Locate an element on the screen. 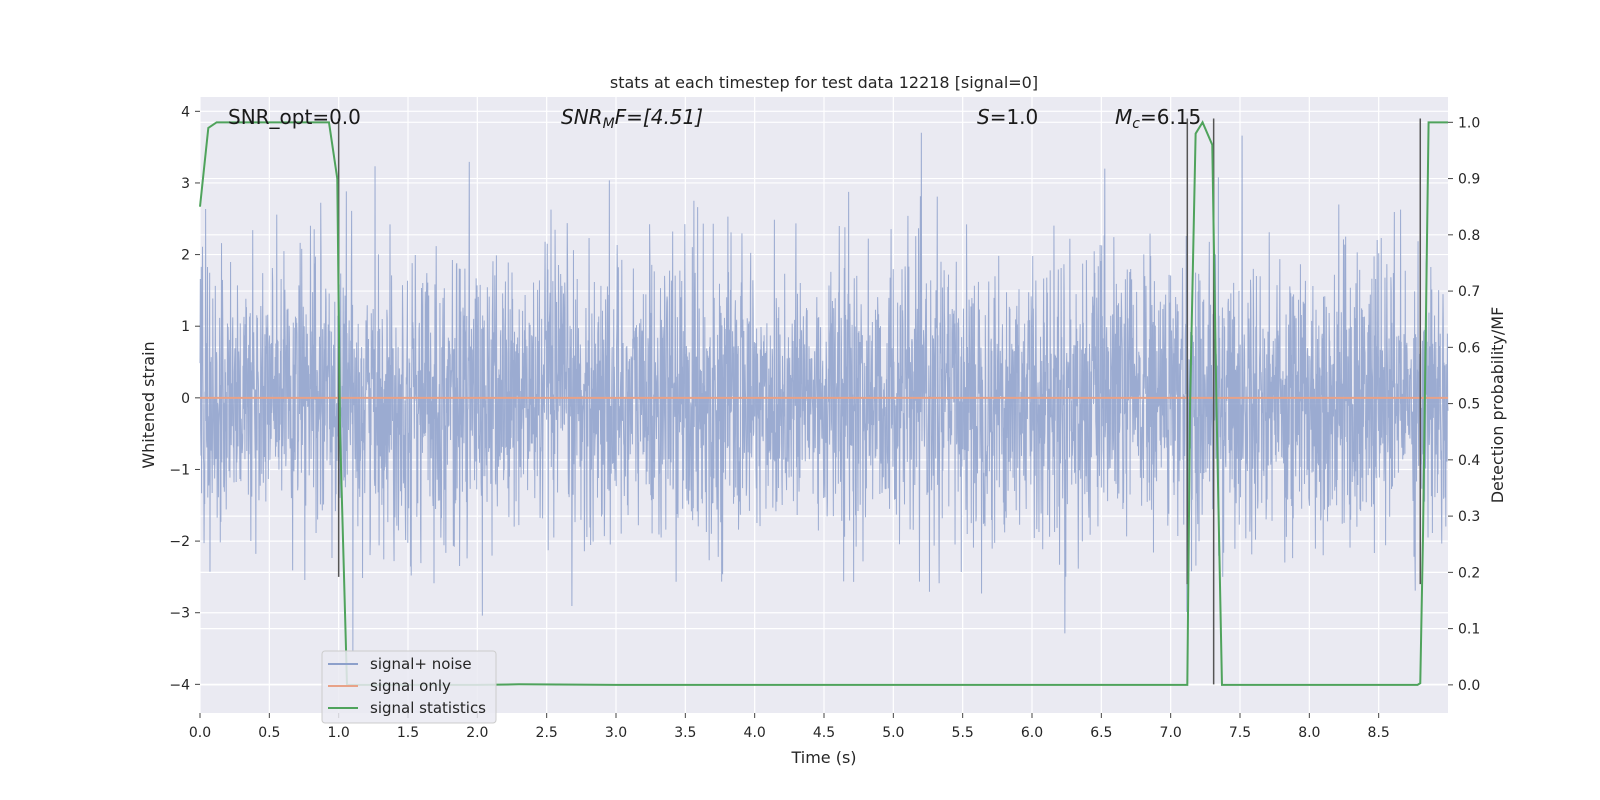 The width and height of the screenshot is (1600, 800). legend-label-signal-statistics: signal statistics is located at coordinates (428, 708).